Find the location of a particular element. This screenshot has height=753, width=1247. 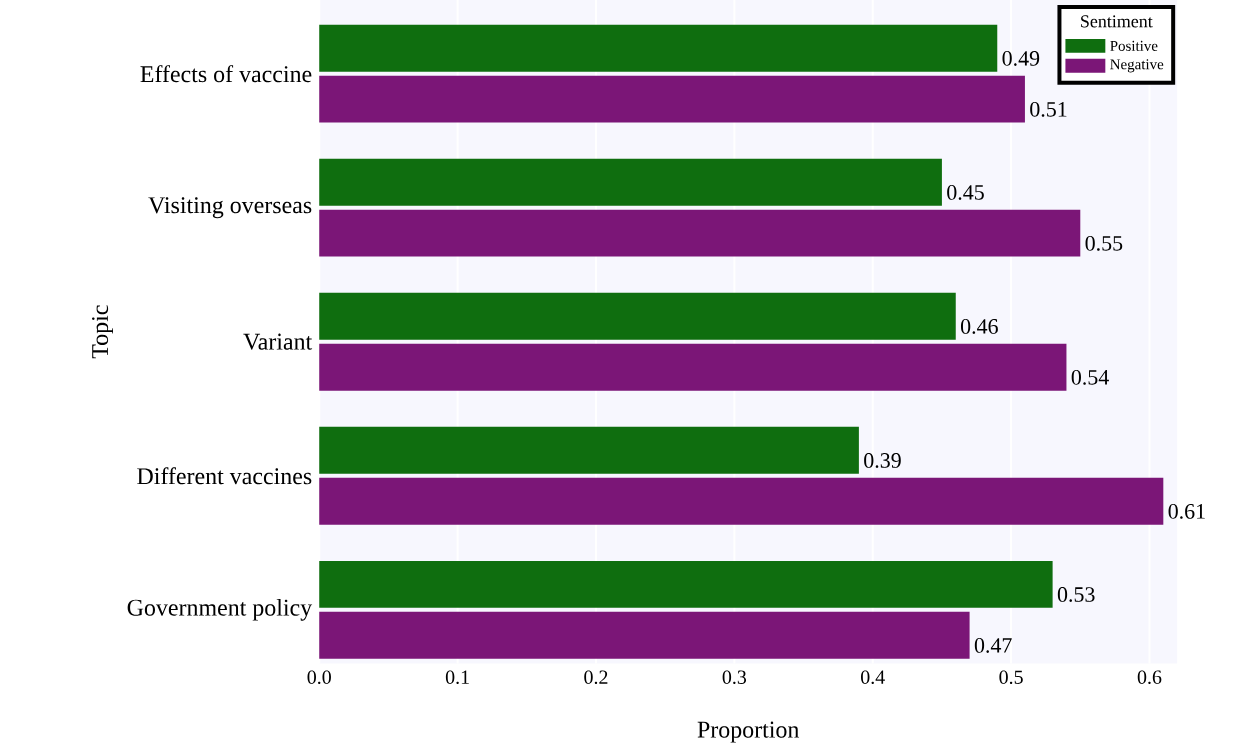

y-tick-label: Different vaccines is located at coordinates (224, 476).